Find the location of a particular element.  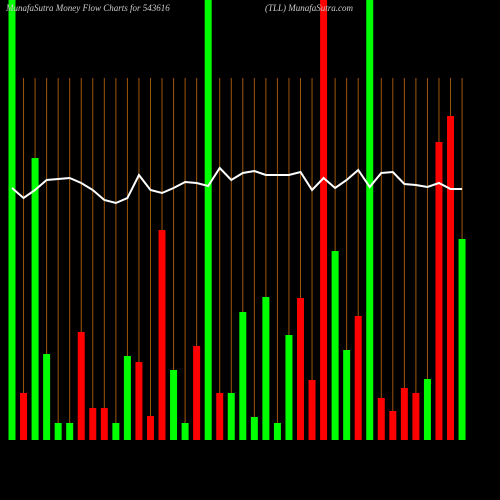

chart-title: MunafaSutra Money Flow Charts for 543616 is located at coordinates (87, 8).